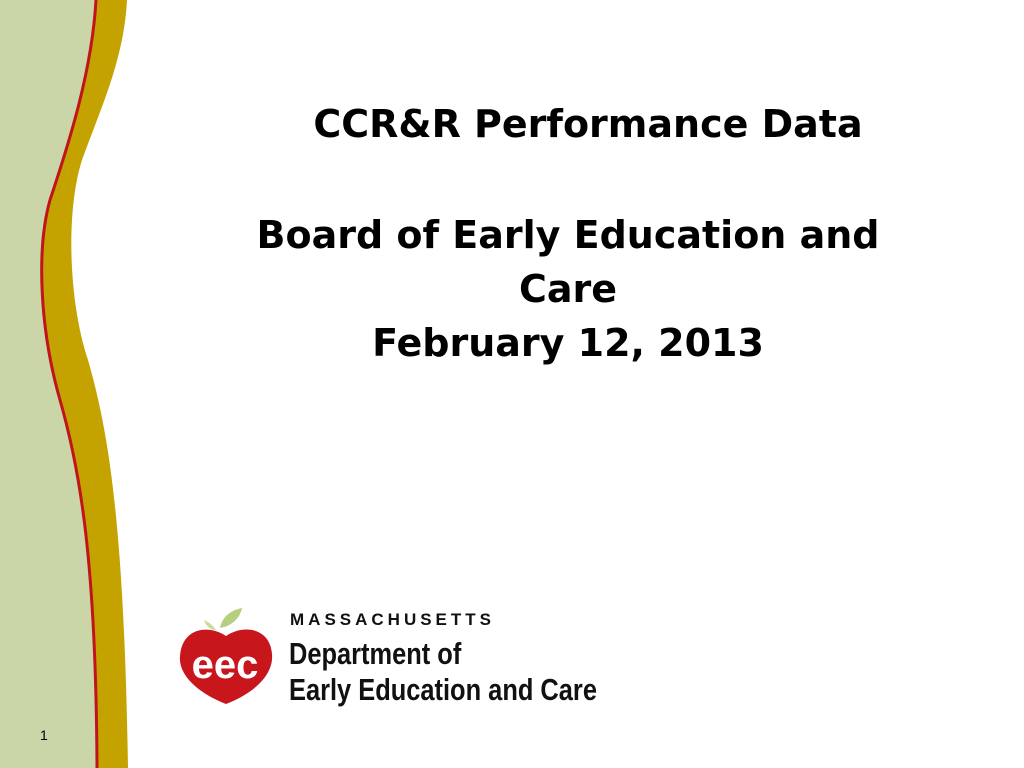 The image size is (1024, 768). I want to click on eec-mark: eec, so click(225, 665).